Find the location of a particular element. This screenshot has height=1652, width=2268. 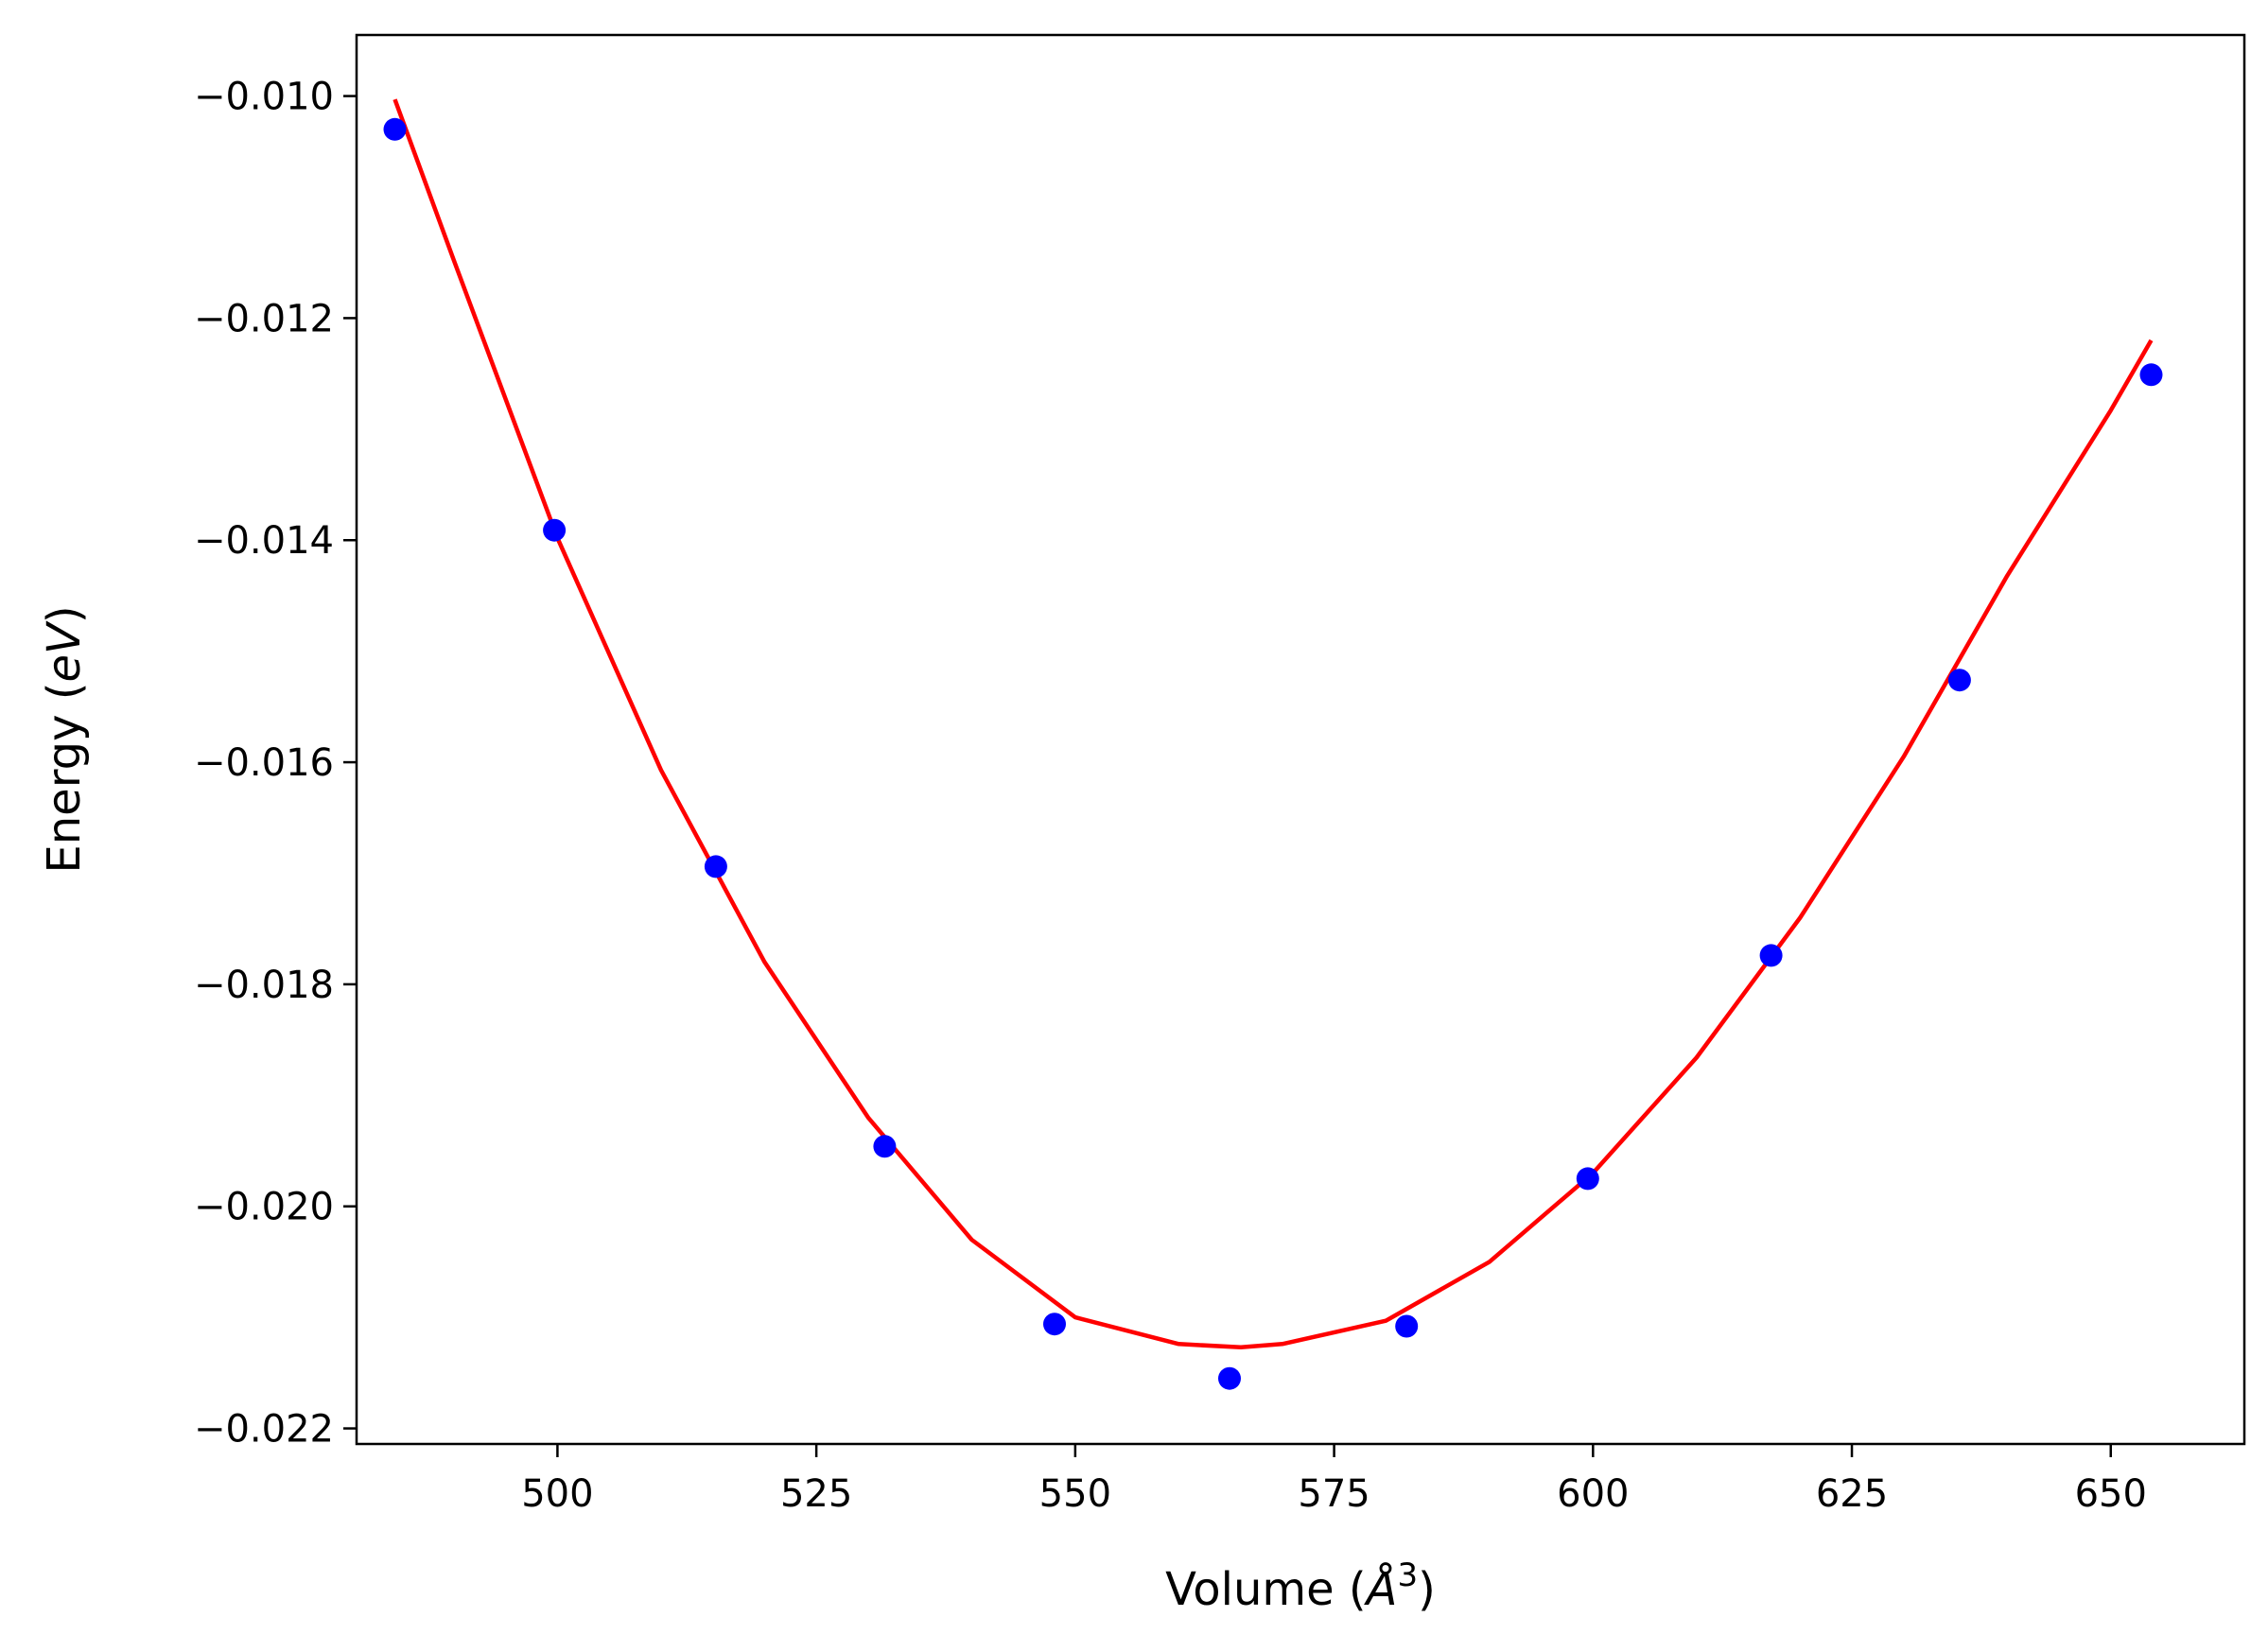

y-axis-label: Energy (eV) is located at coordinates (64, 739).